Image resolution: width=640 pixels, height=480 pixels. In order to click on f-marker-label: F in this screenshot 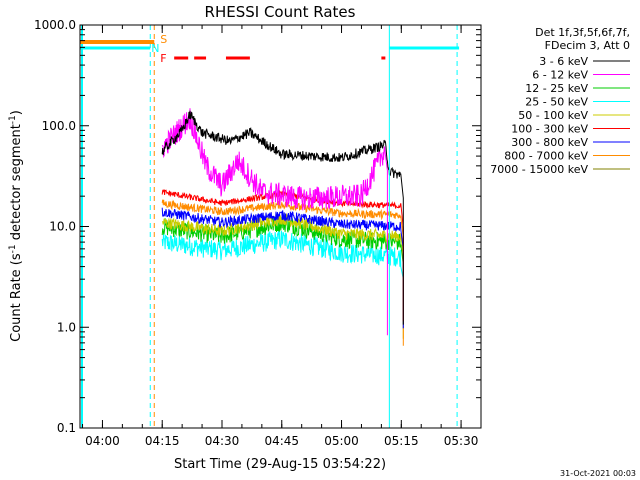, I will do `click(163, 58)`.